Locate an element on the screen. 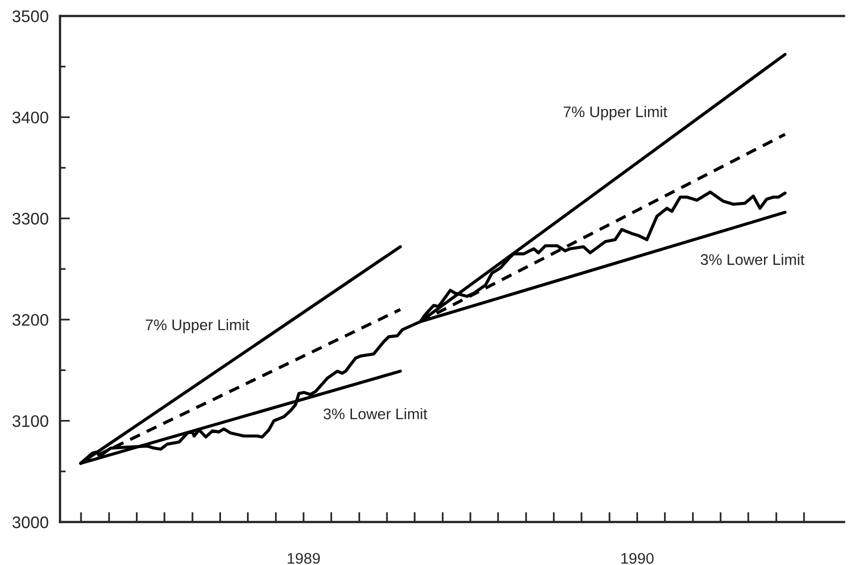 The width and height of the screenshot is (850, 565). y-tick-label: 3200 is located at coordinates (30, 320).